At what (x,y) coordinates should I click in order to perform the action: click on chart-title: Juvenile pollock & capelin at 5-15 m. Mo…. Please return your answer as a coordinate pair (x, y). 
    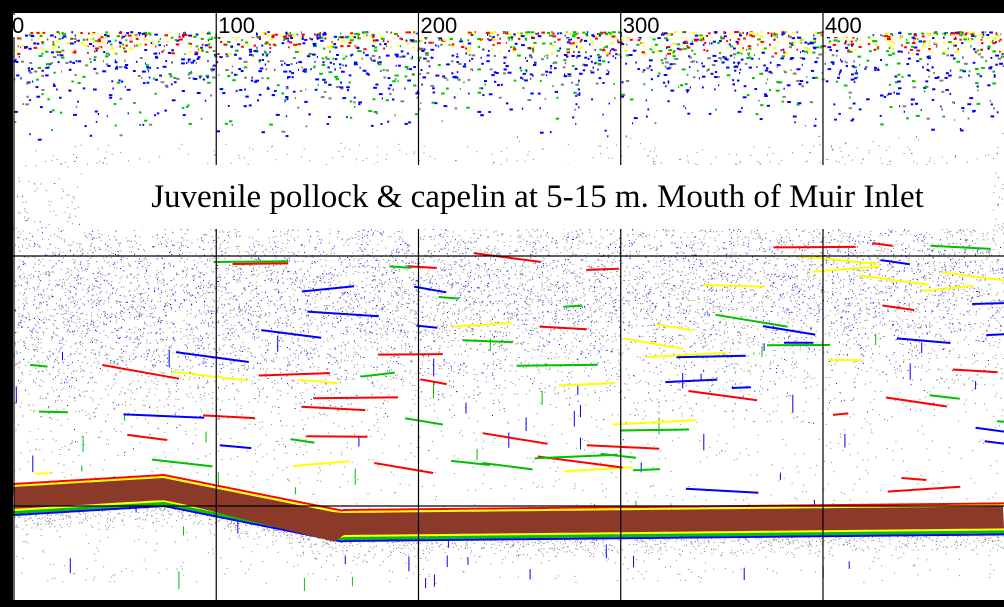
    Looking at the image, I should click on (537, 196).